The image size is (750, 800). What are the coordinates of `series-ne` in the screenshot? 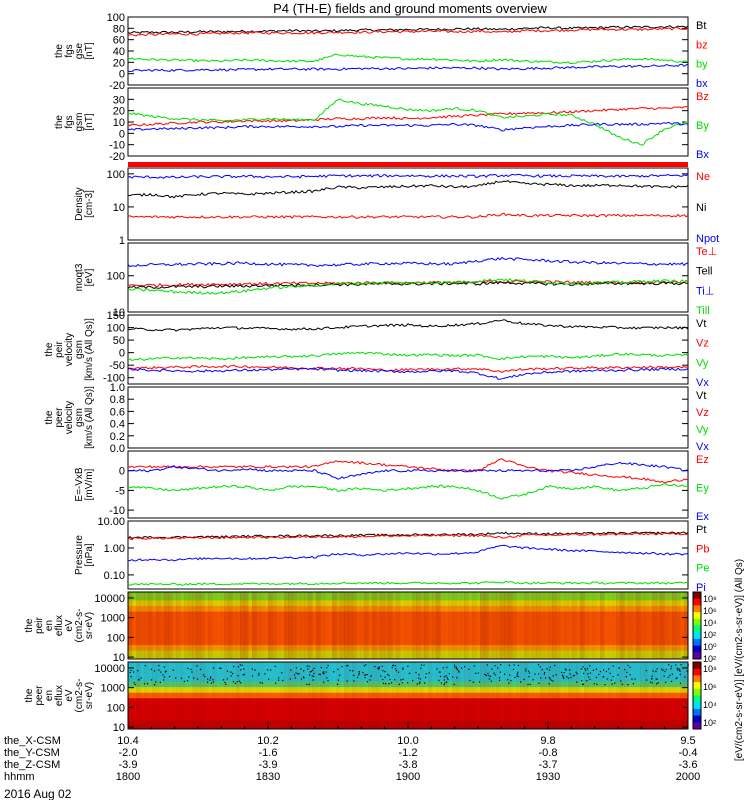 It's located at (408, 215).